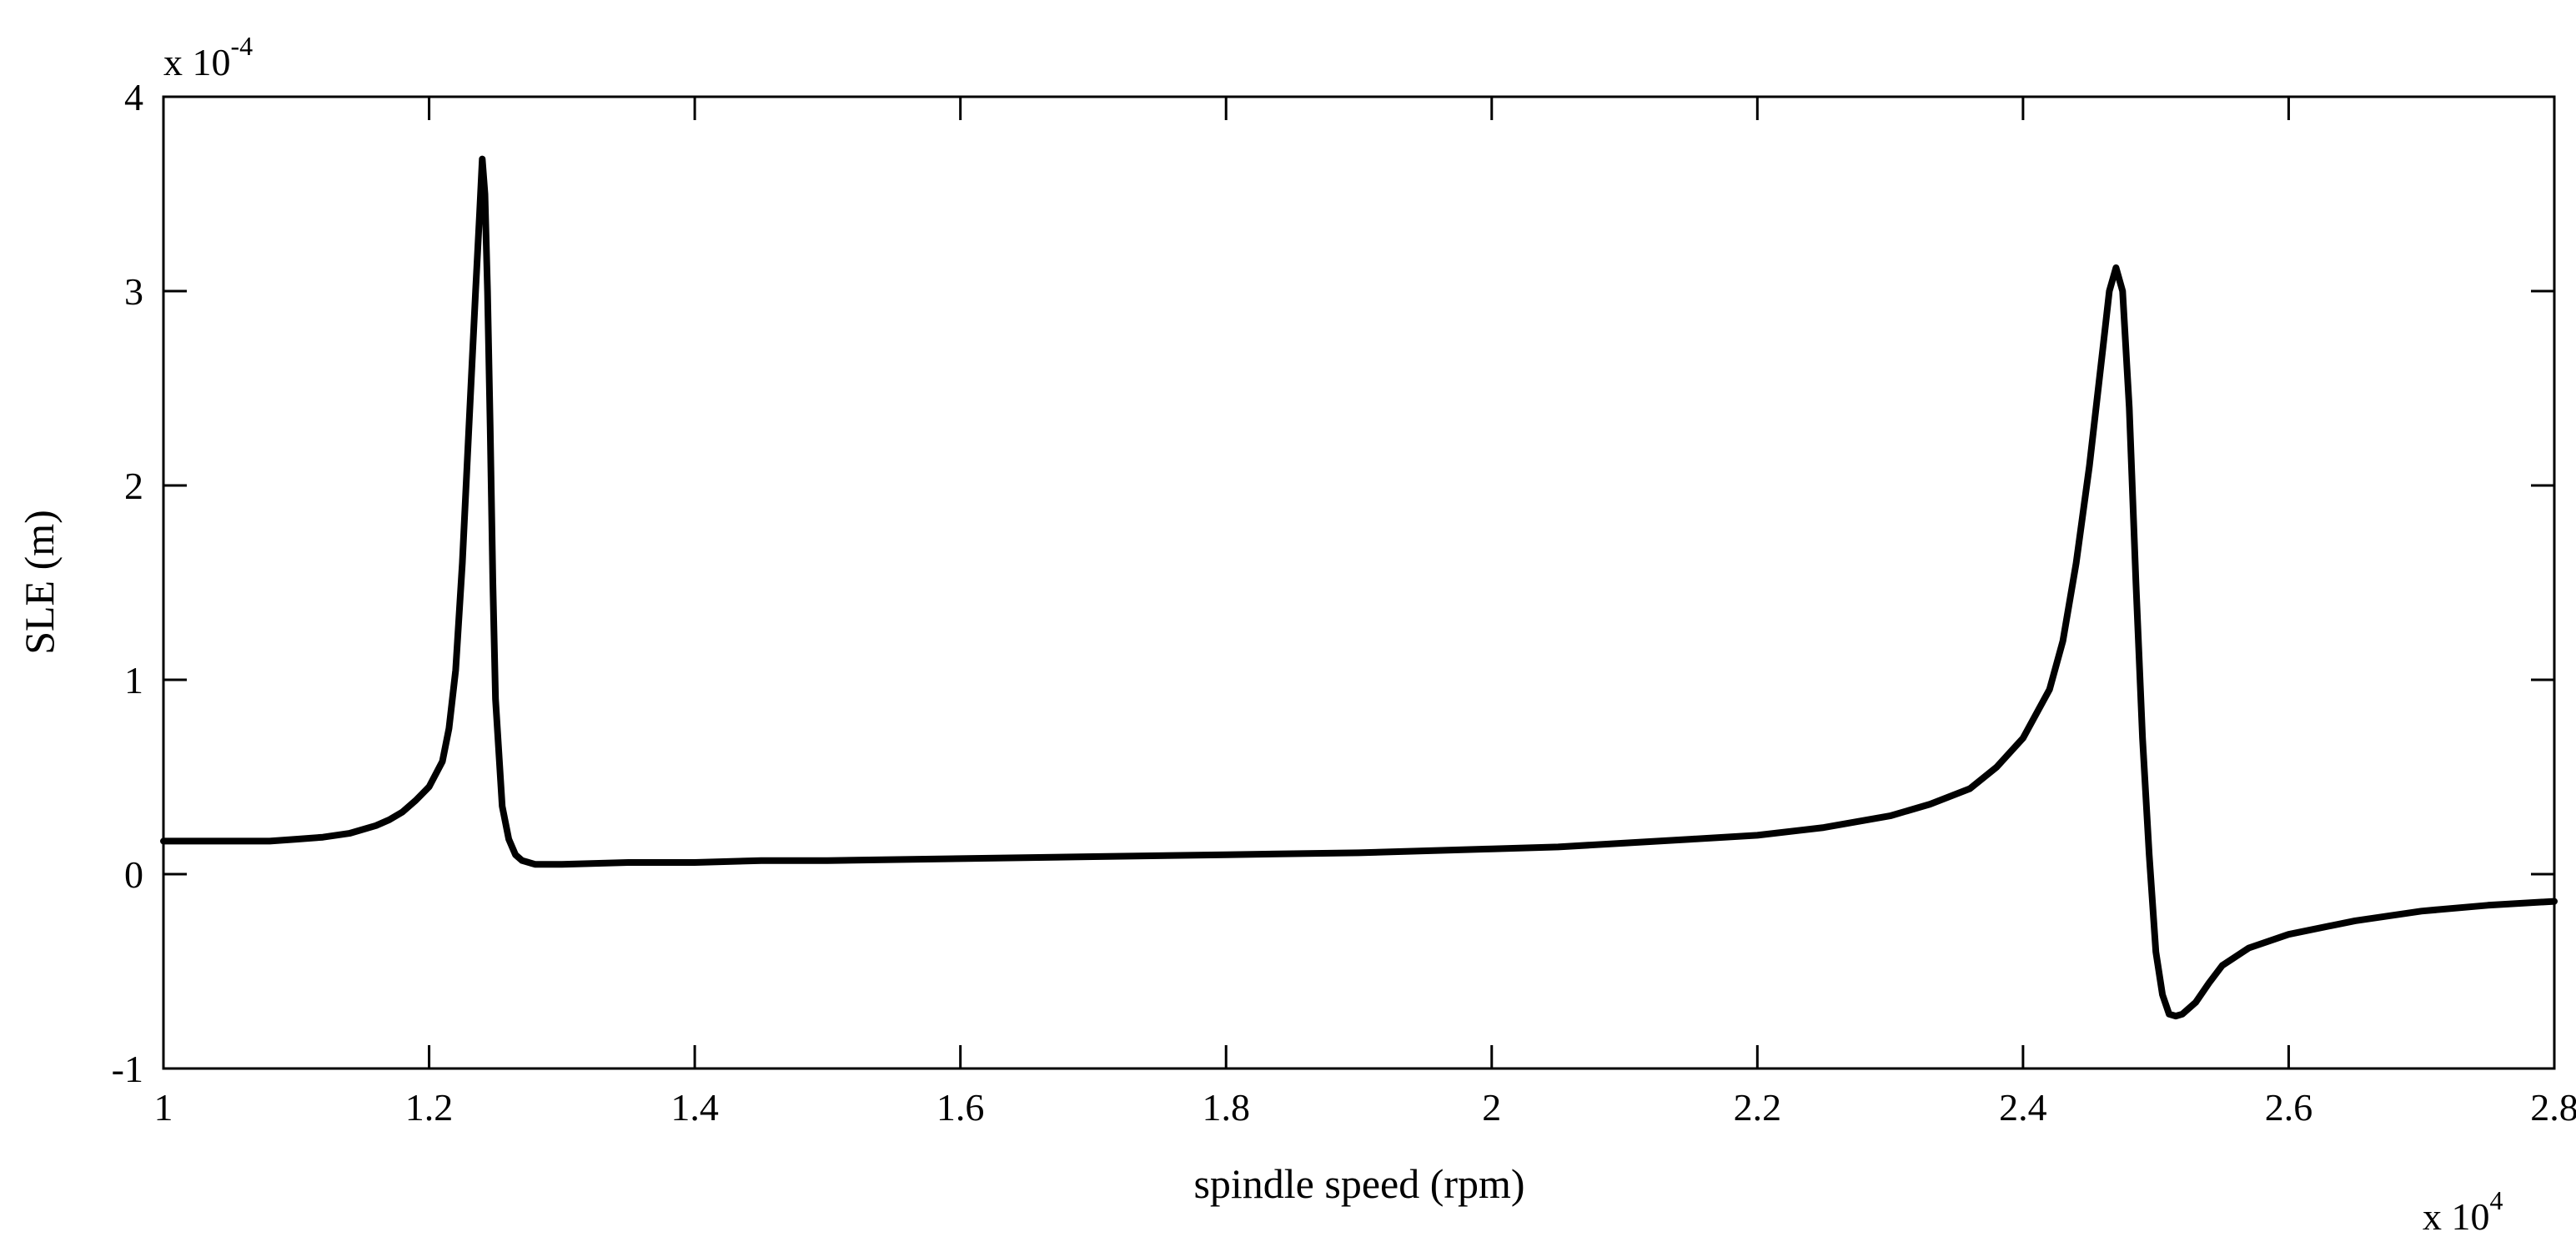 The height and width of the screenshot is (1242, 2576). What do you see at coordinates (133, 680) in the screenshot?
I see `y-tick-label: 1` at bounding box center [133, 680].